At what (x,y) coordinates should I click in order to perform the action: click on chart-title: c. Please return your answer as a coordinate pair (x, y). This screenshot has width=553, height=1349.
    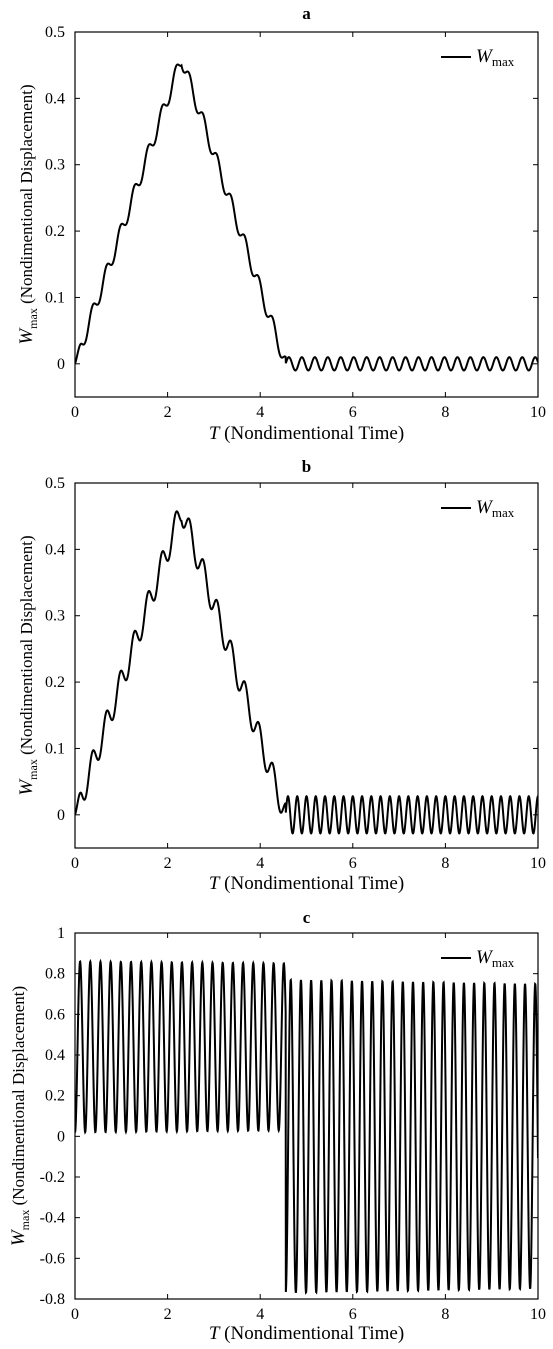
    Looking at the image, I should click on (307, 917).